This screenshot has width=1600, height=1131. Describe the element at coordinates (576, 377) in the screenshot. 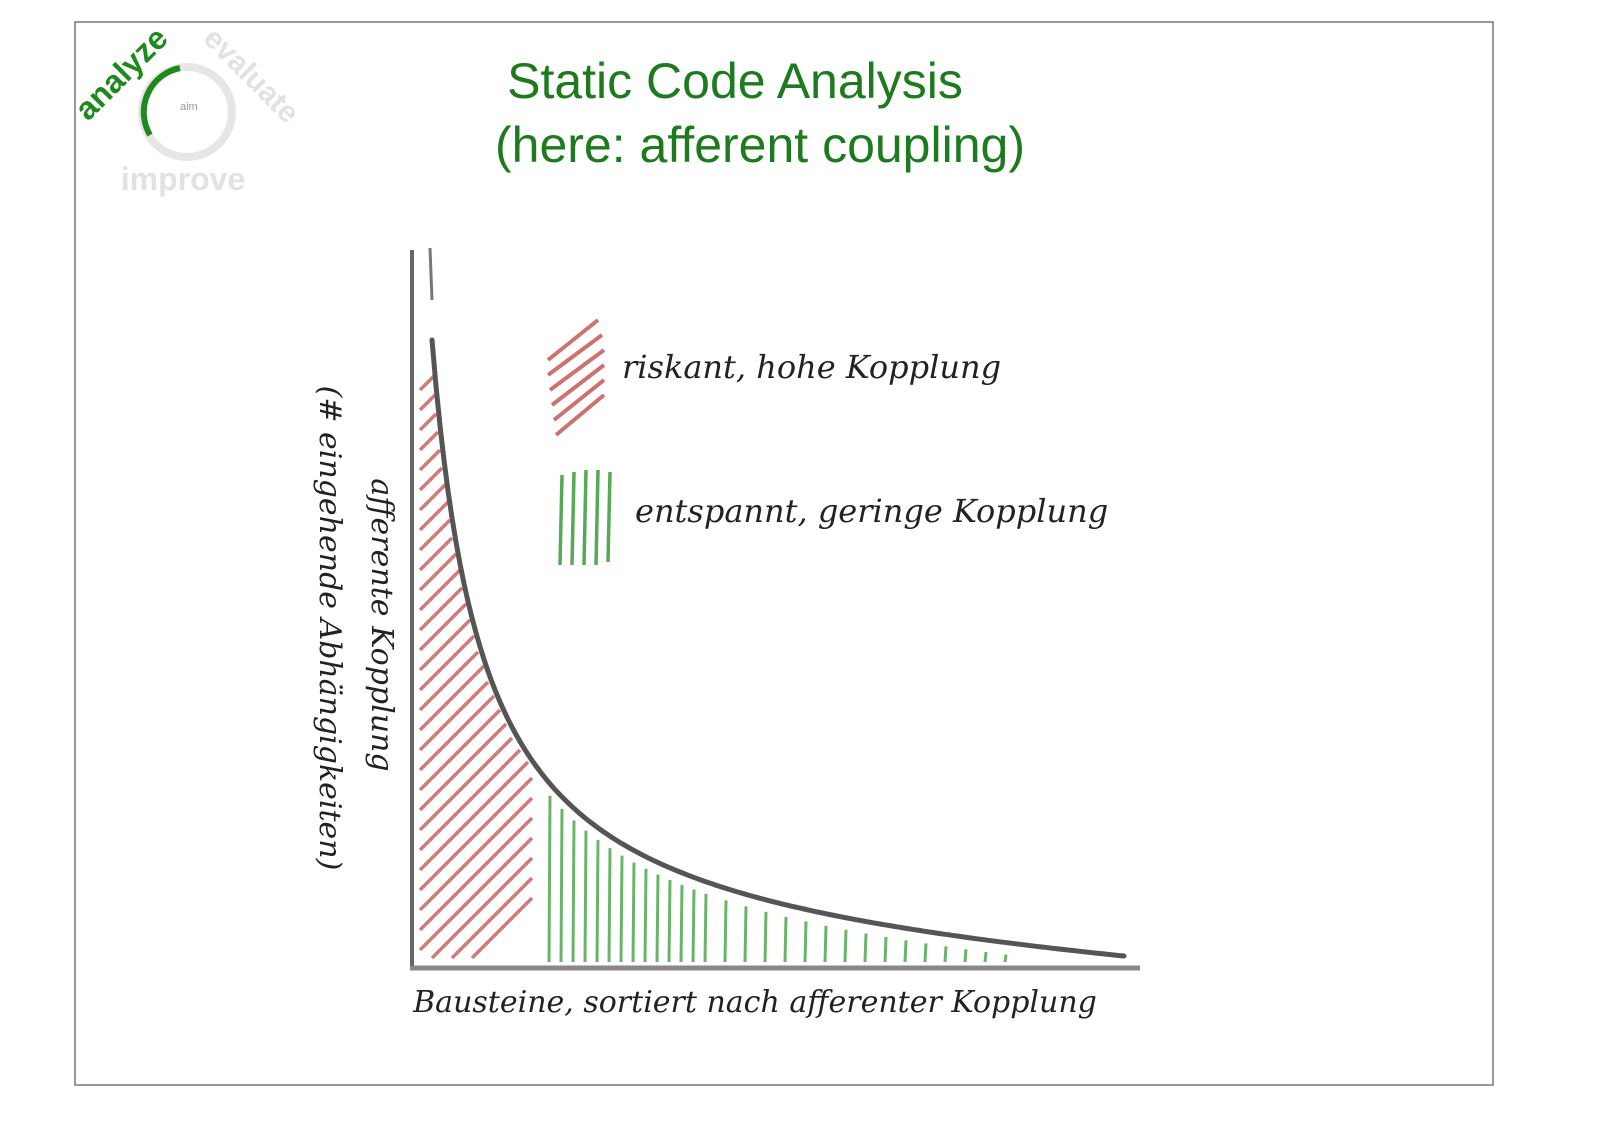

I see `legend-swatch-red` at that location.